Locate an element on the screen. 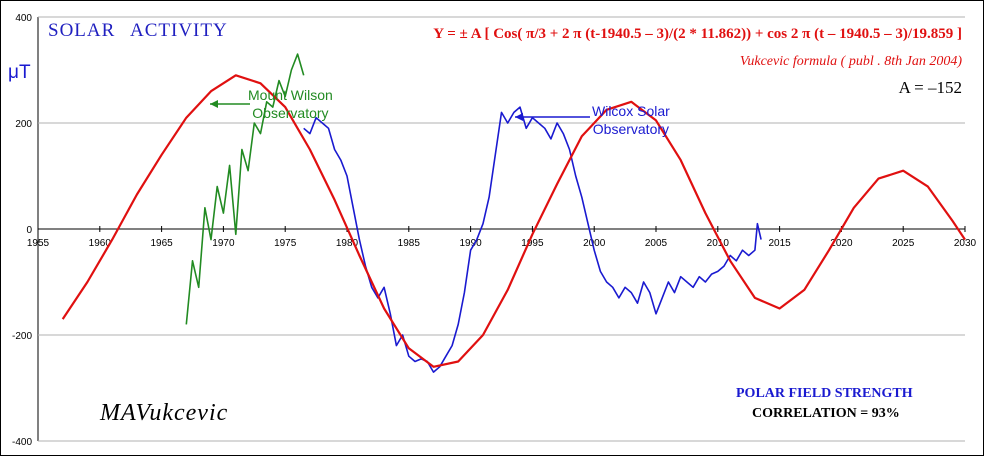 This screenshot has height=456, width=984. wilcox-arrow-head is located at coordinates (519, 117).